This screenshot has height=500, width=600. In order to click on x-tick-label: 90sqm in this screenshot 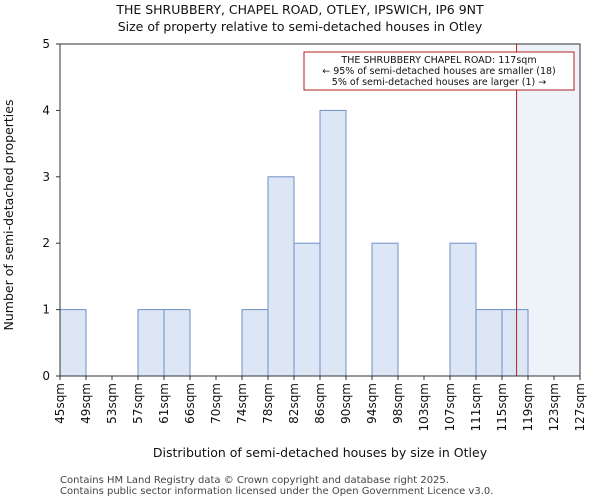, I will do `click(346, 403)`.